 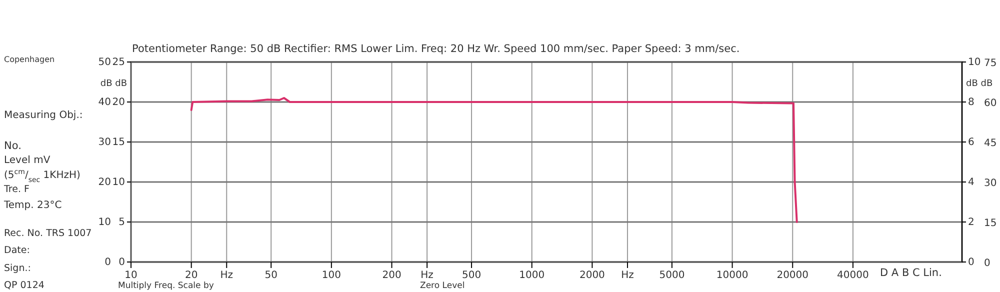 What do you see at coordinates (48, 233) in the screenshot?
I see `text: Rec. No. TRS 1007` at bounding box center [48, 233].